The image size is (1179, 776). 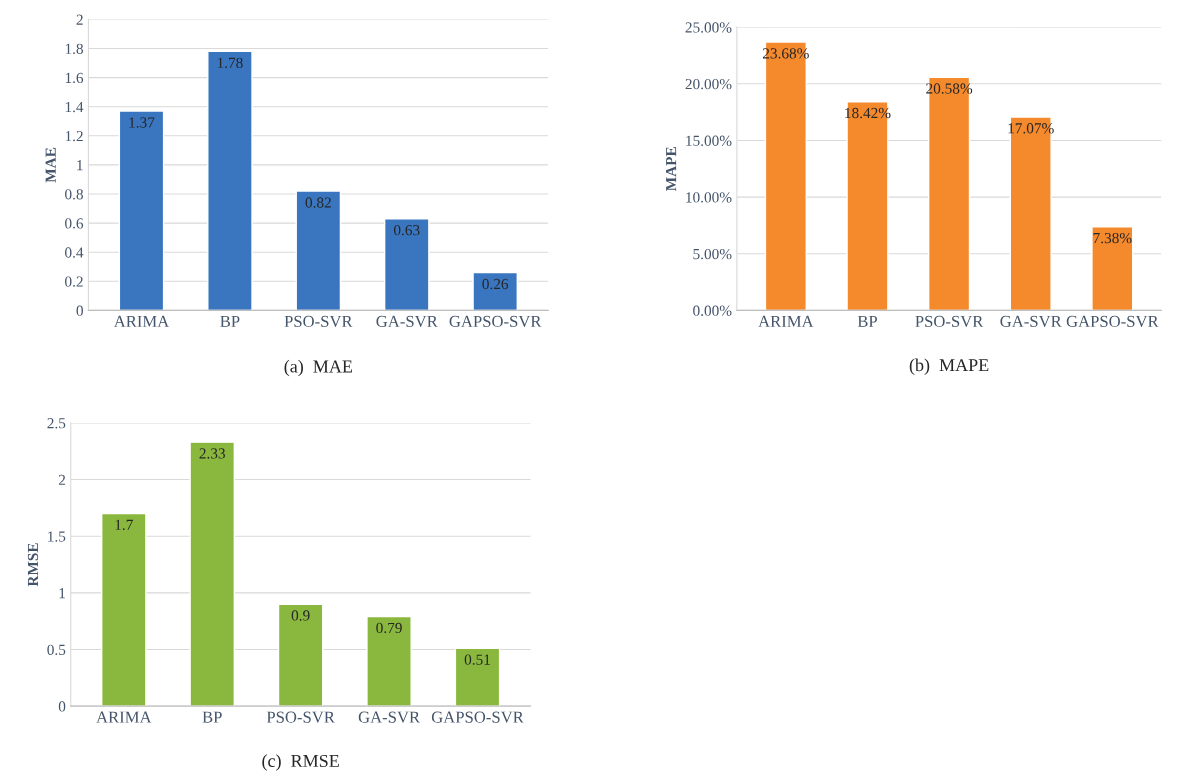 I want to click on y-axis-title: MAE, so click(x=50, y=165).